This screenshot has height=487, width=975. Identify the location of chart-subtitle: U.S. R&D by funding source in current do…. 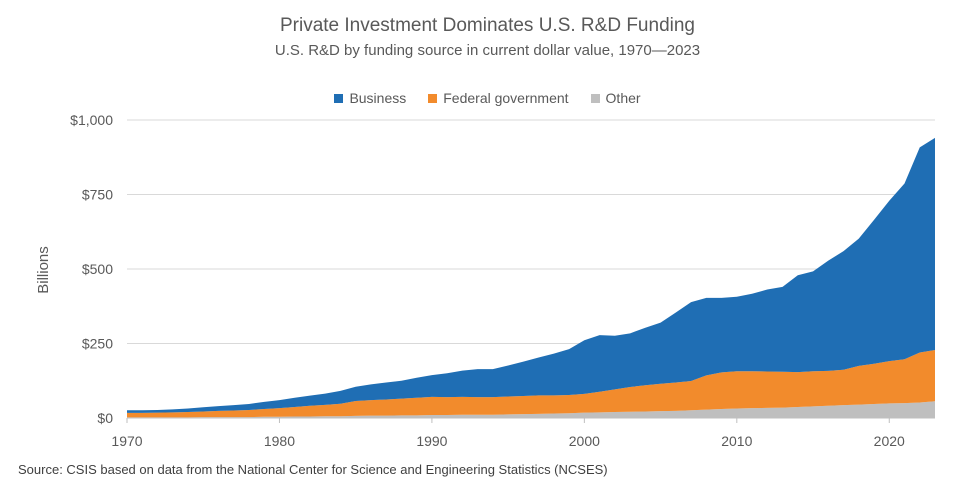
(487, 50).